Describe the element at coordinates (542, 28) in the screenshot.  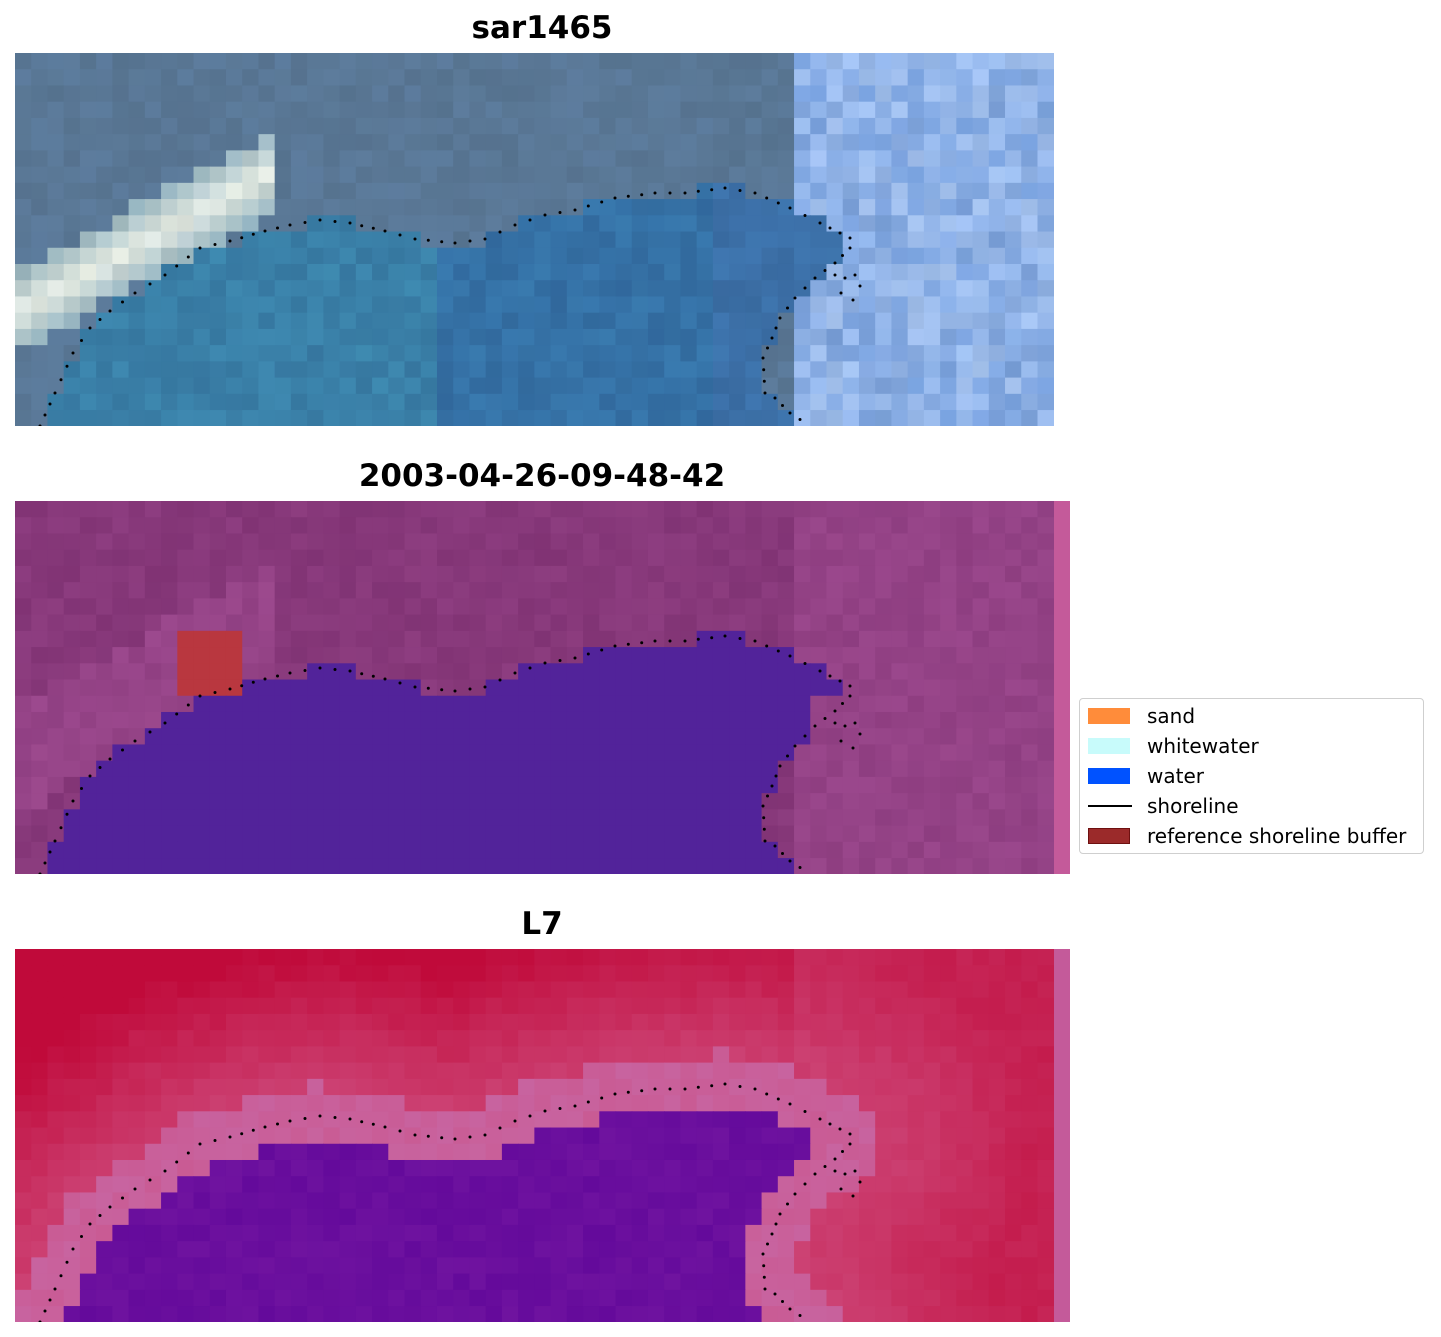
I see `panel-title-sar: sar1465` at that location.